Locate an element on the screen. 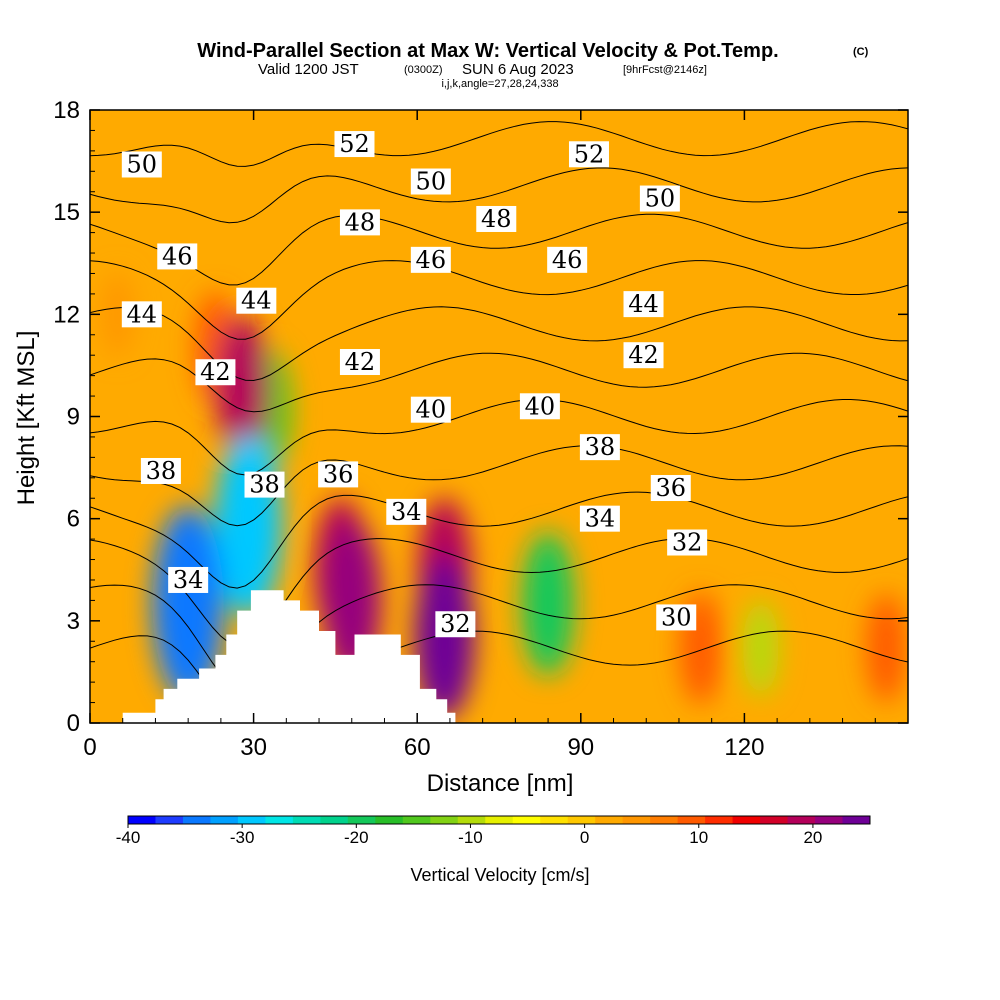 This screenshot has width=1000, height=1000. theta-label-15: 42 is located at coordinates (643, 355).